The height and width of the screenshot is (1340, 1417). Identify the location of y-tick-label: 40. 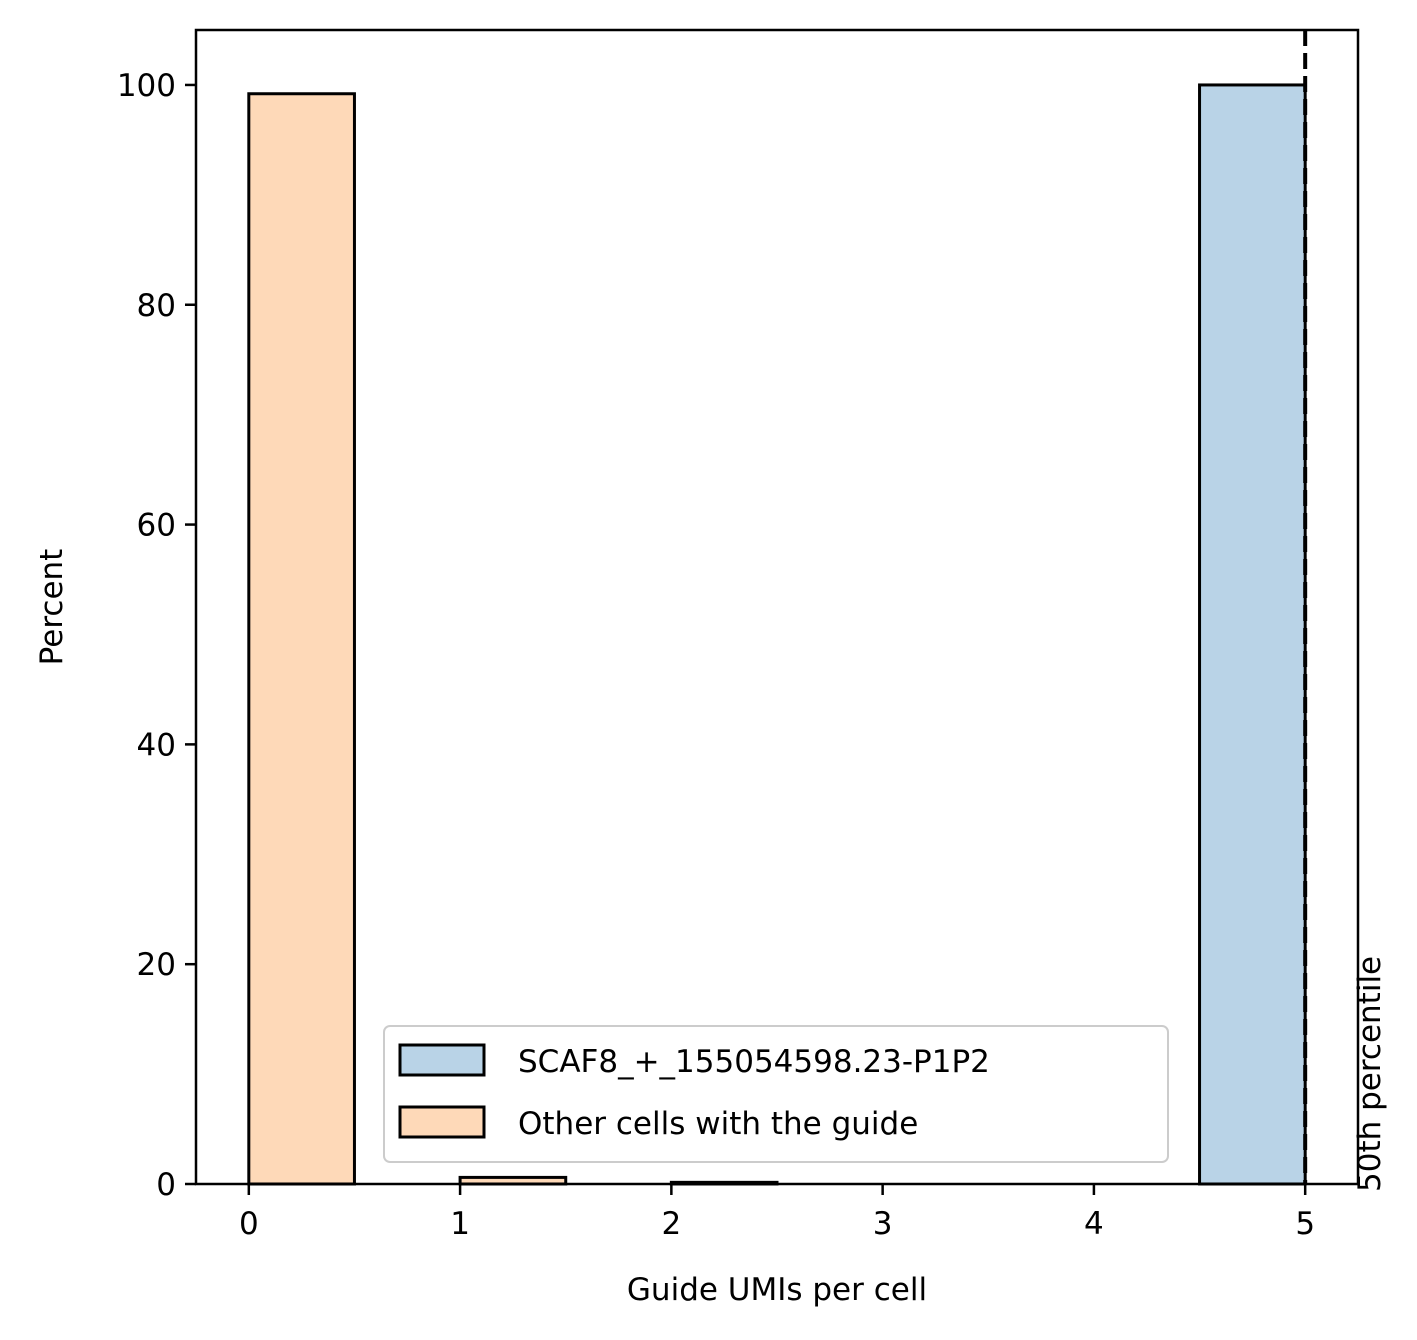
(156, 745).